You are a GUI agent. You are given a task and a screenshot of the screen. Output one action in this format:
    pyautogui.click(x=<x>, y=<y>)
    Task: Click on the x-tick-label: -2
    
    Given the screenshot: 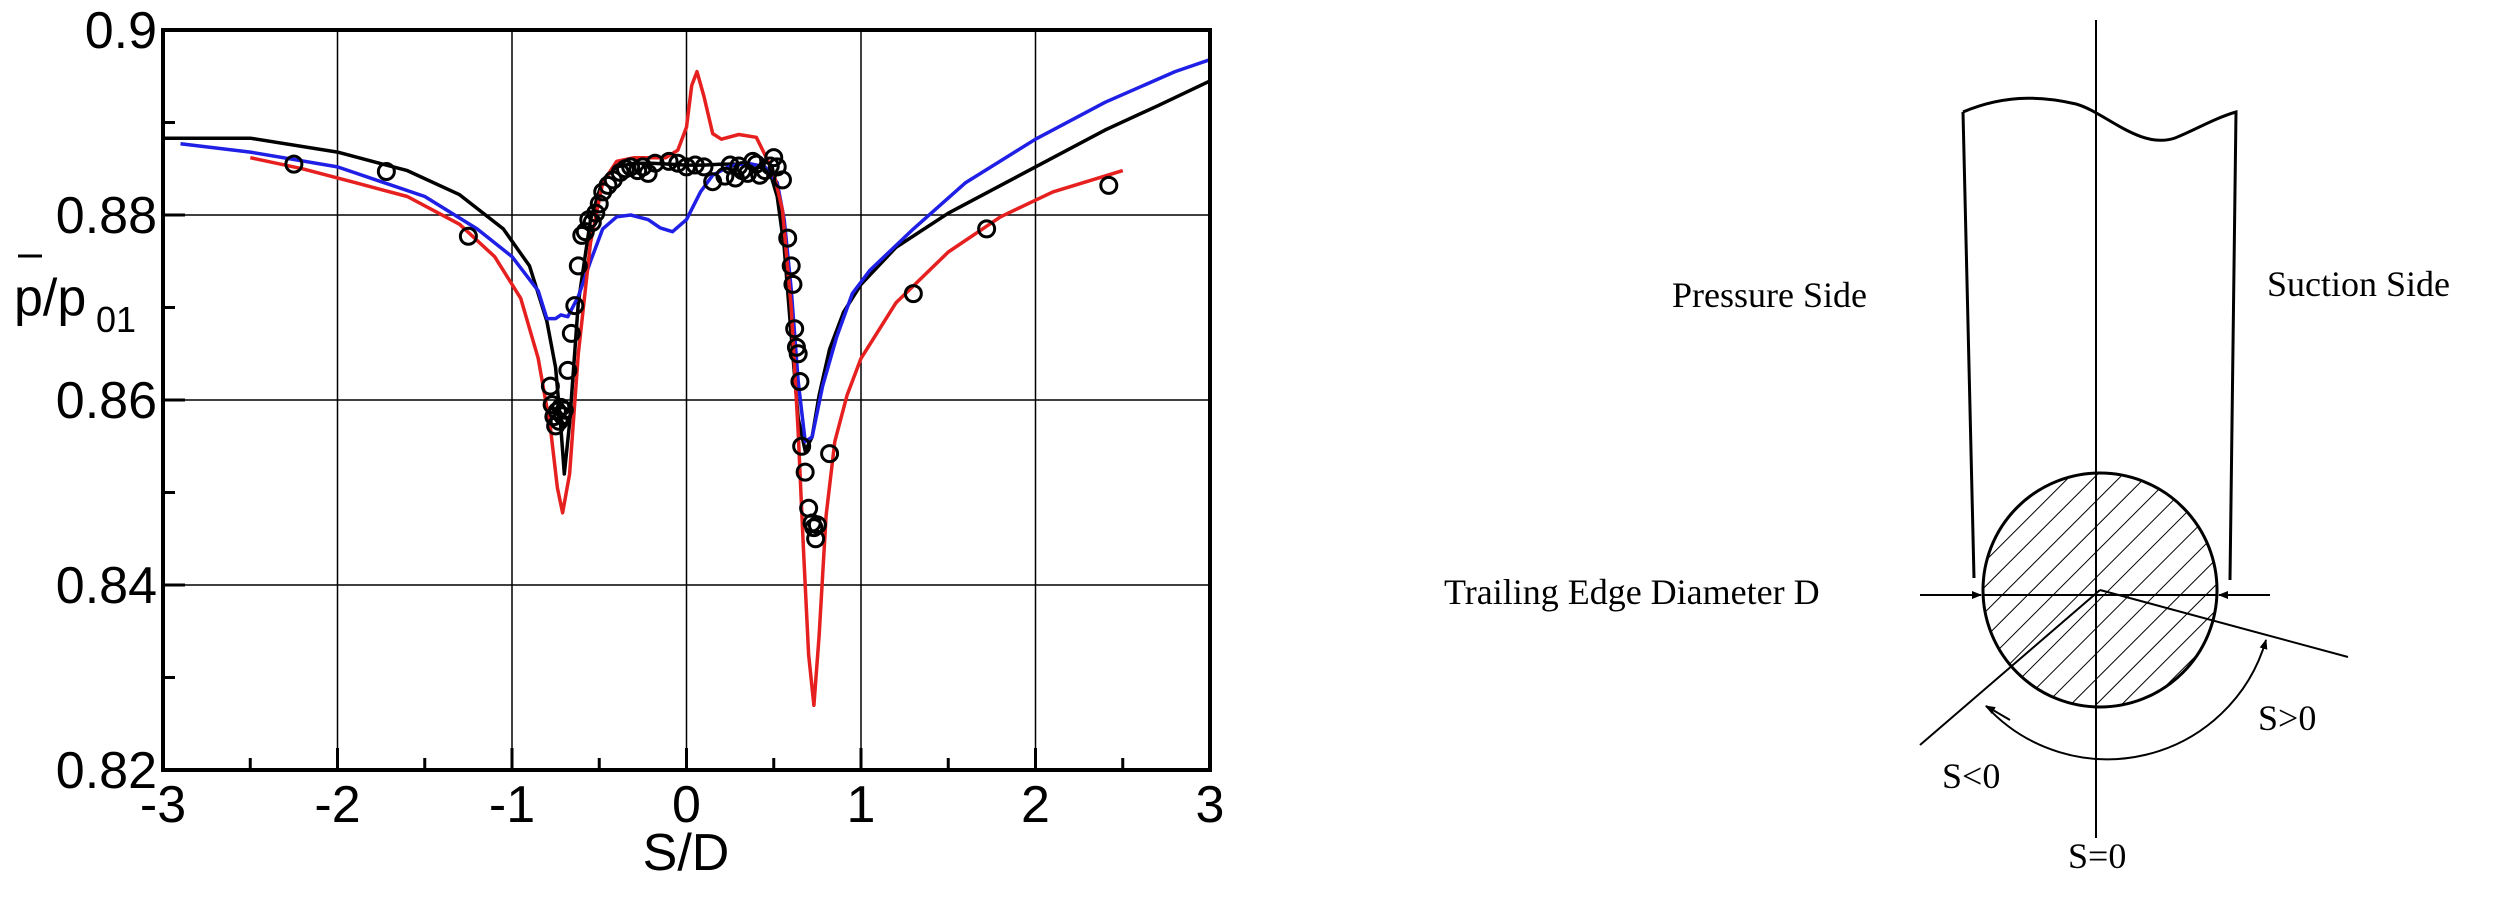 What is the action you would take?
    pyautogui.click(x=337, y=805)
    